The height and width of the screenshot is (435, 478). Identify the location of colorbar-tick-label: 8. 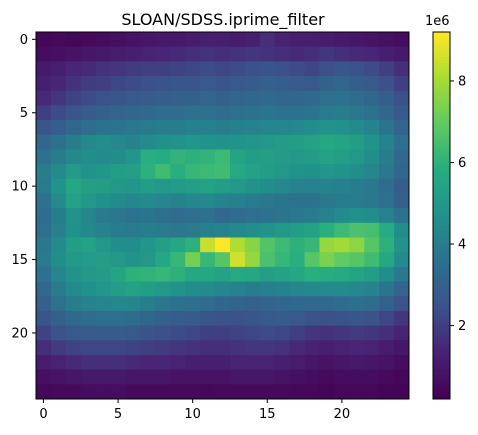
(462, 81).